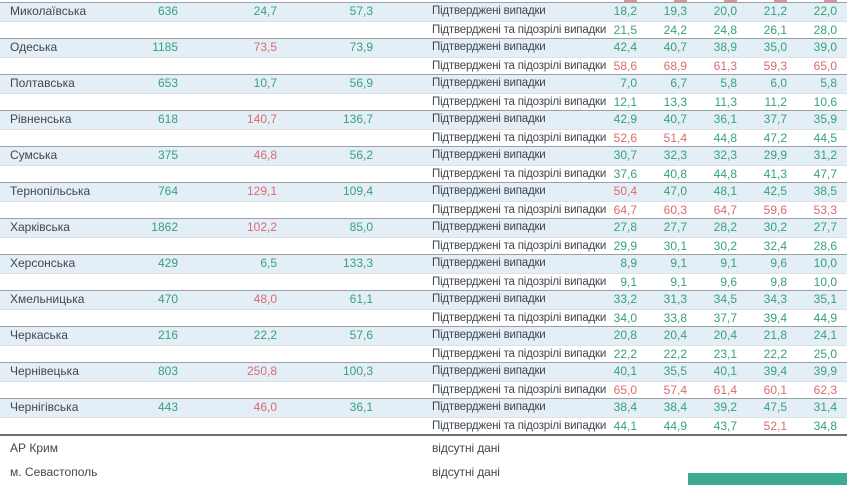  What do you see at coordinates (775, 29) in the screenshot?
I see `weekly-value: 26,1` at bounding box center [775, 29].